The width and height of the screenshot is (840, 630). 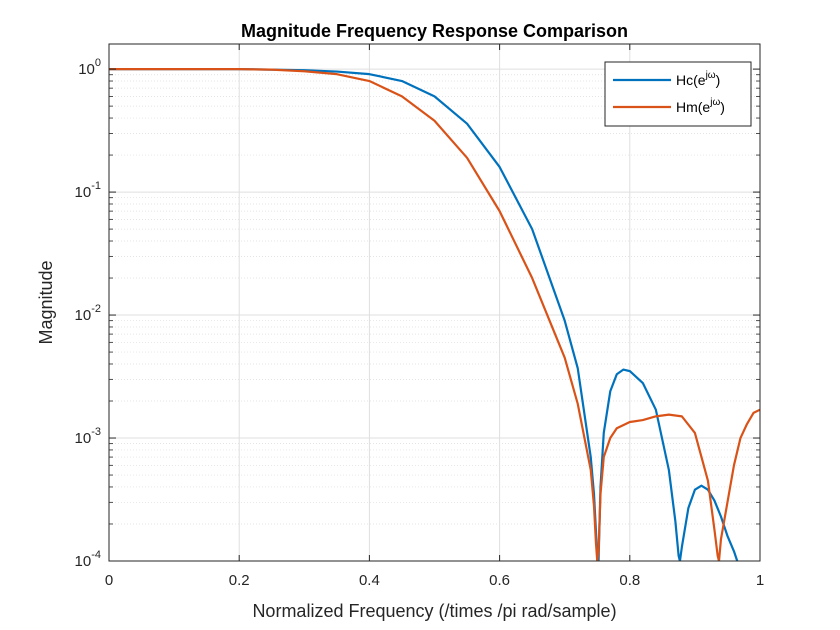 I want to click on legend-box, so click(x=678, y=94).